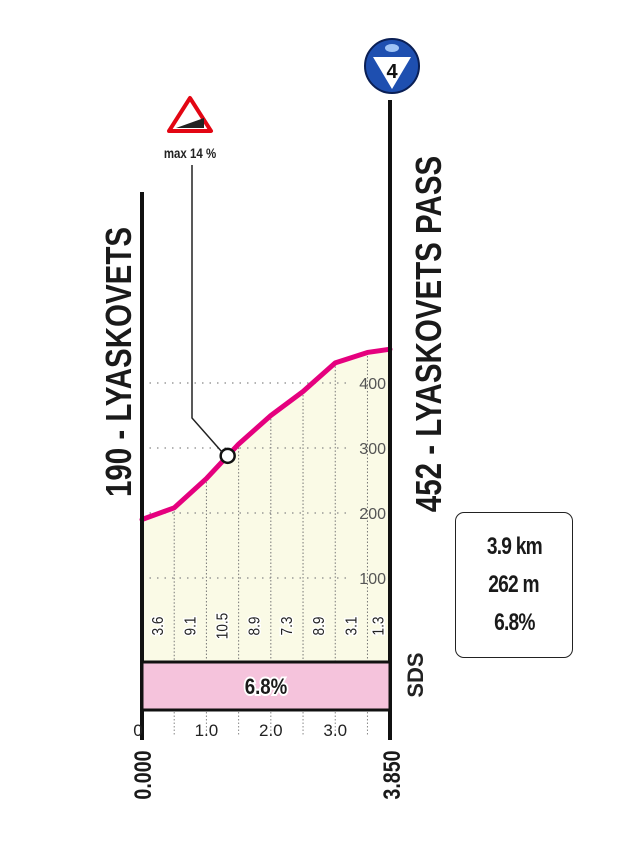  I want to click on average-gradient-band, so click(266, 686).